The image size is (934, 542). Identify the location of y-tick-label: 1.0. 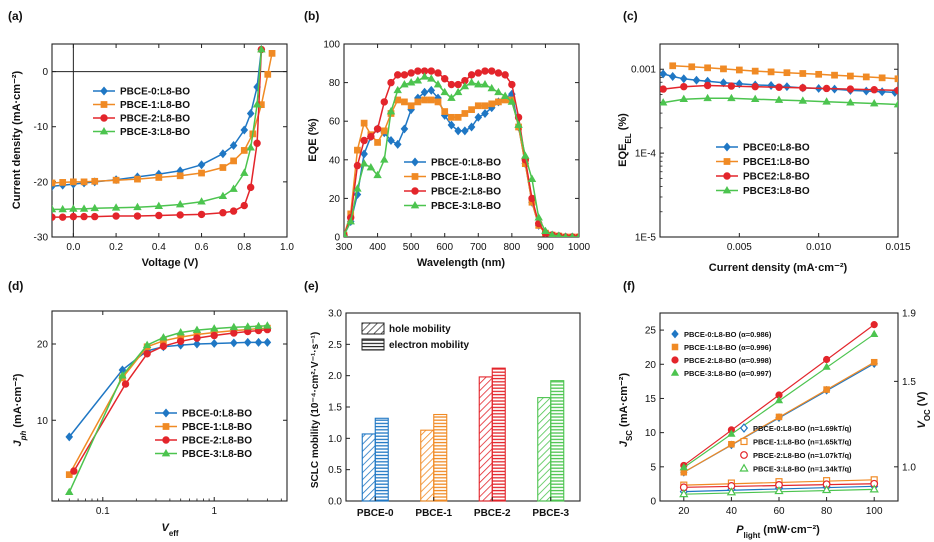
(335, 439).